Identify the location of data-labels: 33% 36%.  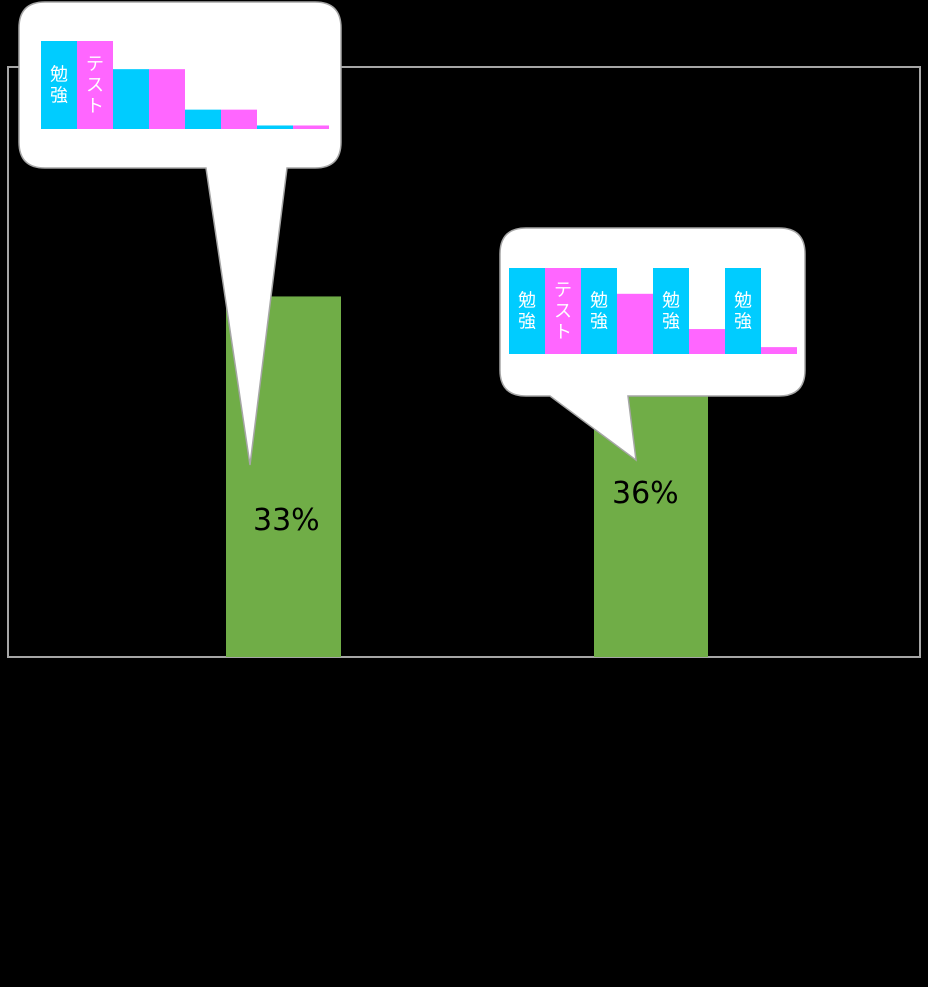
(466, 507).